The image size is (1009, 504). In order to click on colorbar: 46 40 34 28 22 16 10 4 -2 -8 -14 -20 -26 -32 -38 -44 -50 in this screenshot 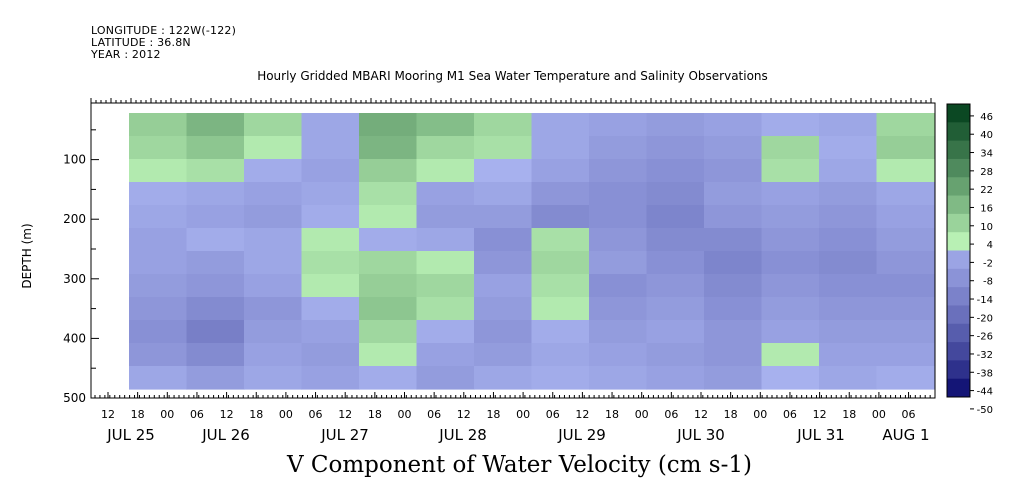, I will do `click(969, 259)`.